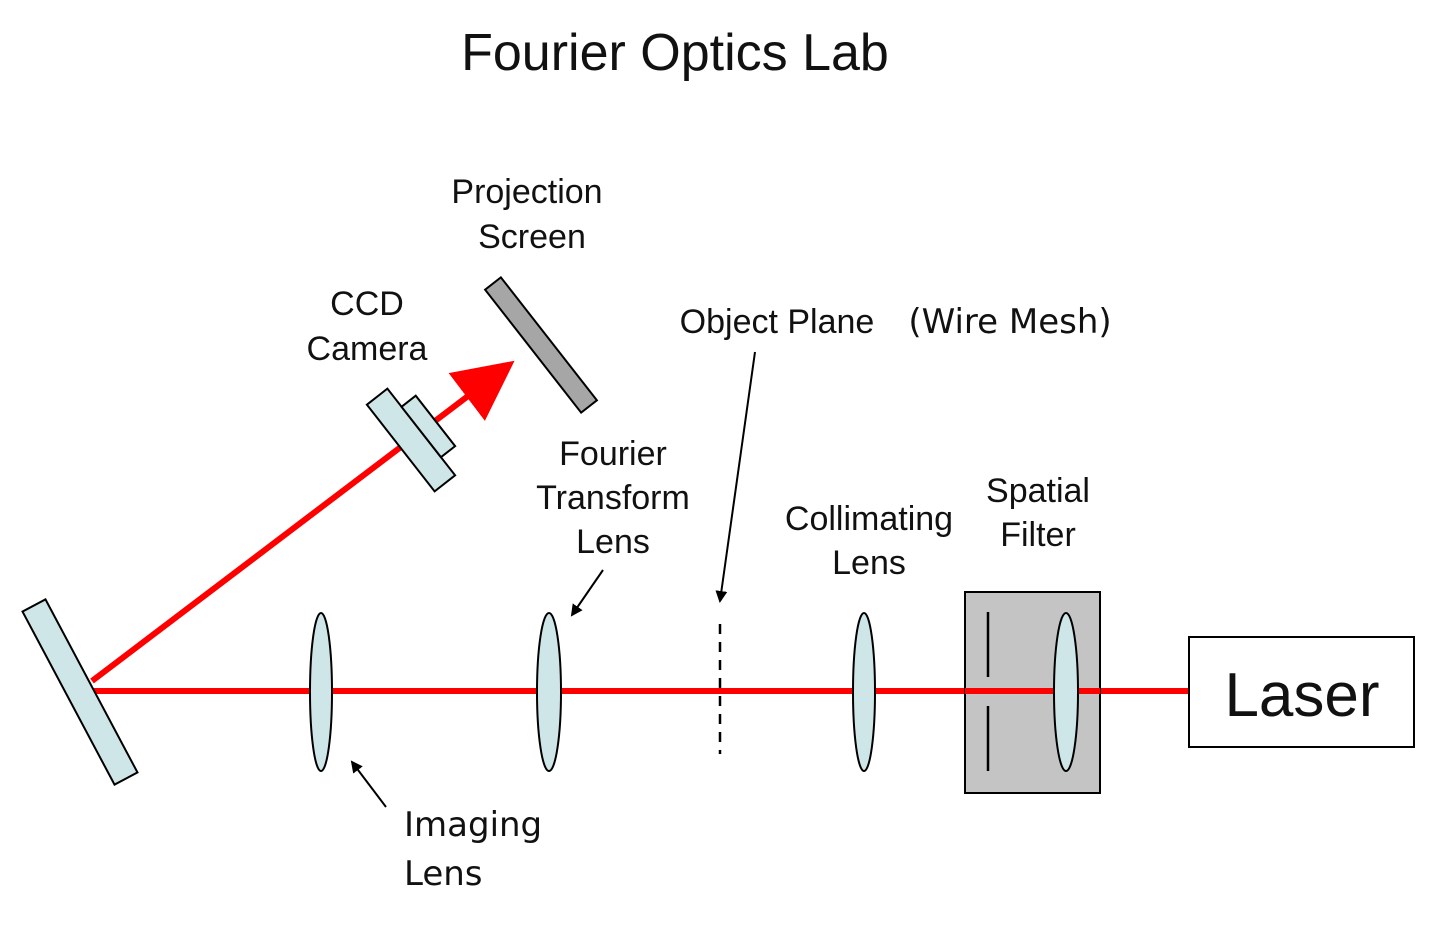 This screenshot has width=1448, height=925. Describe the element at coordinates (541, 345) in the screenshot. I see `projection-screen` at that location.